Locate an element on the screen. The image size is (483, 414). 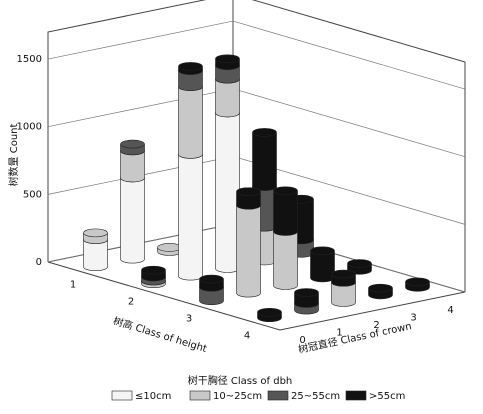
z-tick-label: 2 is located at coordinates (376, 325).